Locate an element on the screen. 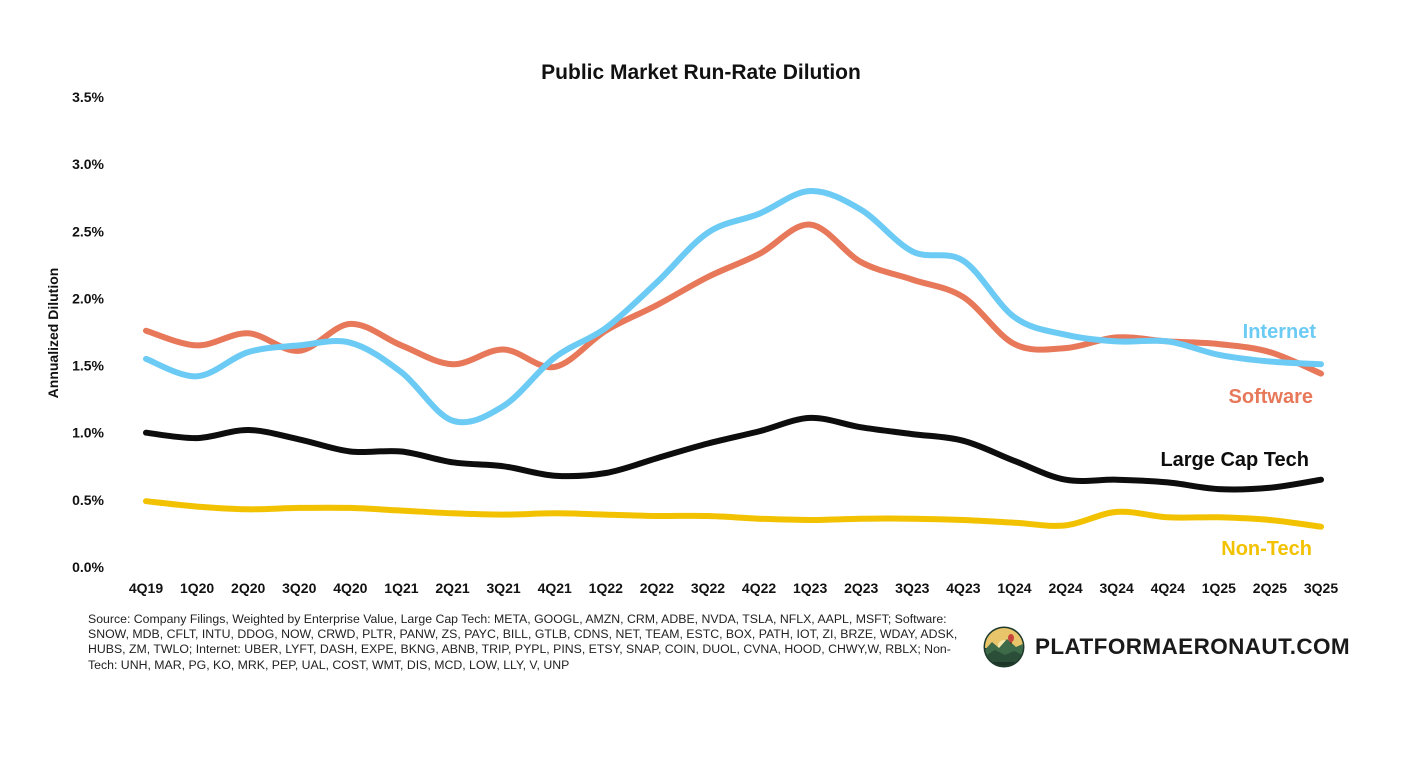 Image resolution: width=1401 pixels, height=763 pixels. y-tick-label: 3.5% is located at coordinates (88, 97).